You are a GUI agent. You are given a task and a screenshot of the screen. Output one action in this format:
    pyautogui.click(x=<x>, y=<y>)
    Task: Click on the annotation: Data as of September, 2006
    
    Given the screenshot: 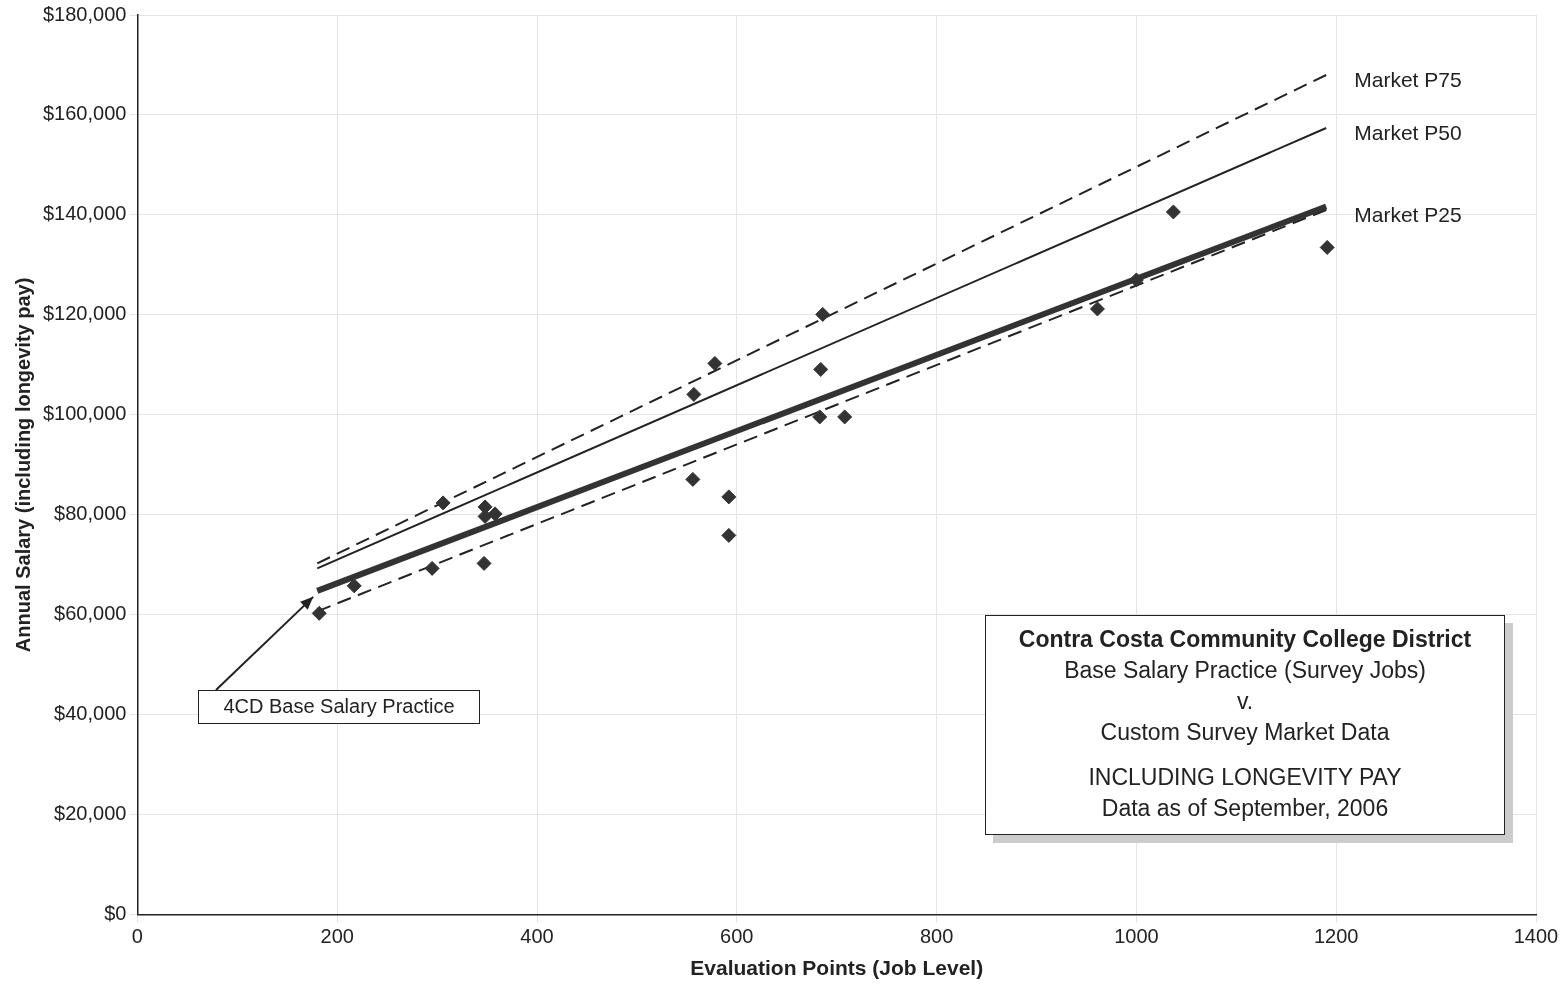 What is the action you would take?
    pyautogui.click(x=1245, y=808)
    